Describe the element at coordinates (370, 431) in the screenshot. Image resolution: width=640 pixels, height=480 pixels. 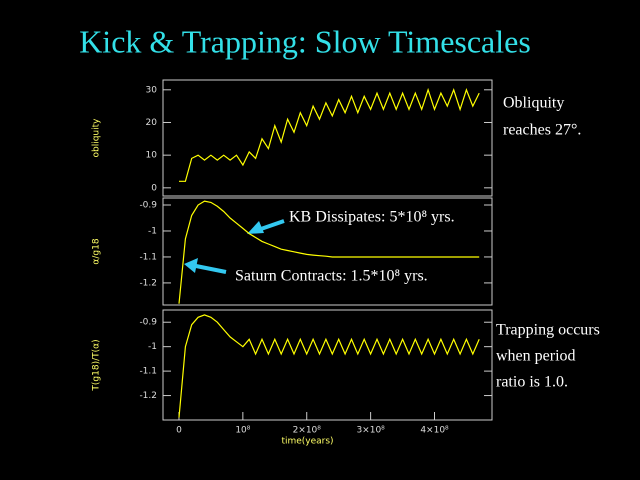
I see `x-tick-label: 3×10⁸` at that location.